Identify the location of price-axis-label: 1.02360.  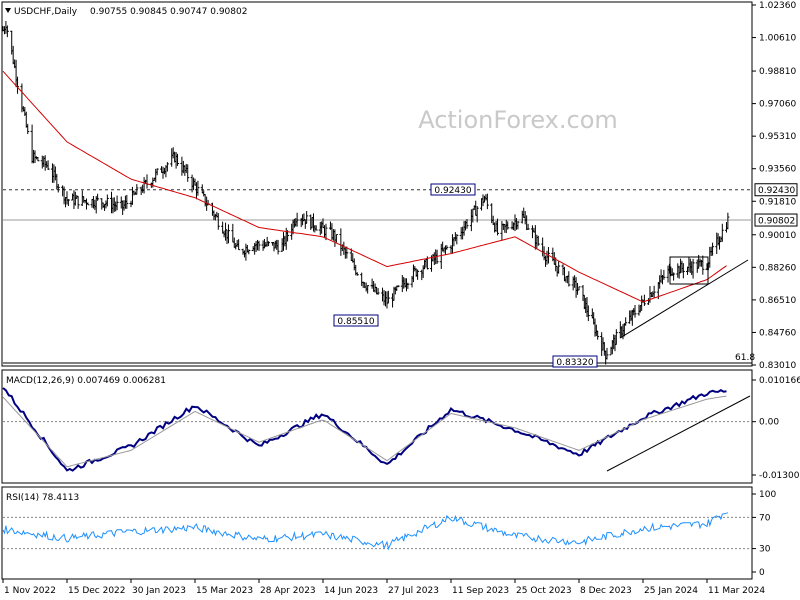
(777, 6).